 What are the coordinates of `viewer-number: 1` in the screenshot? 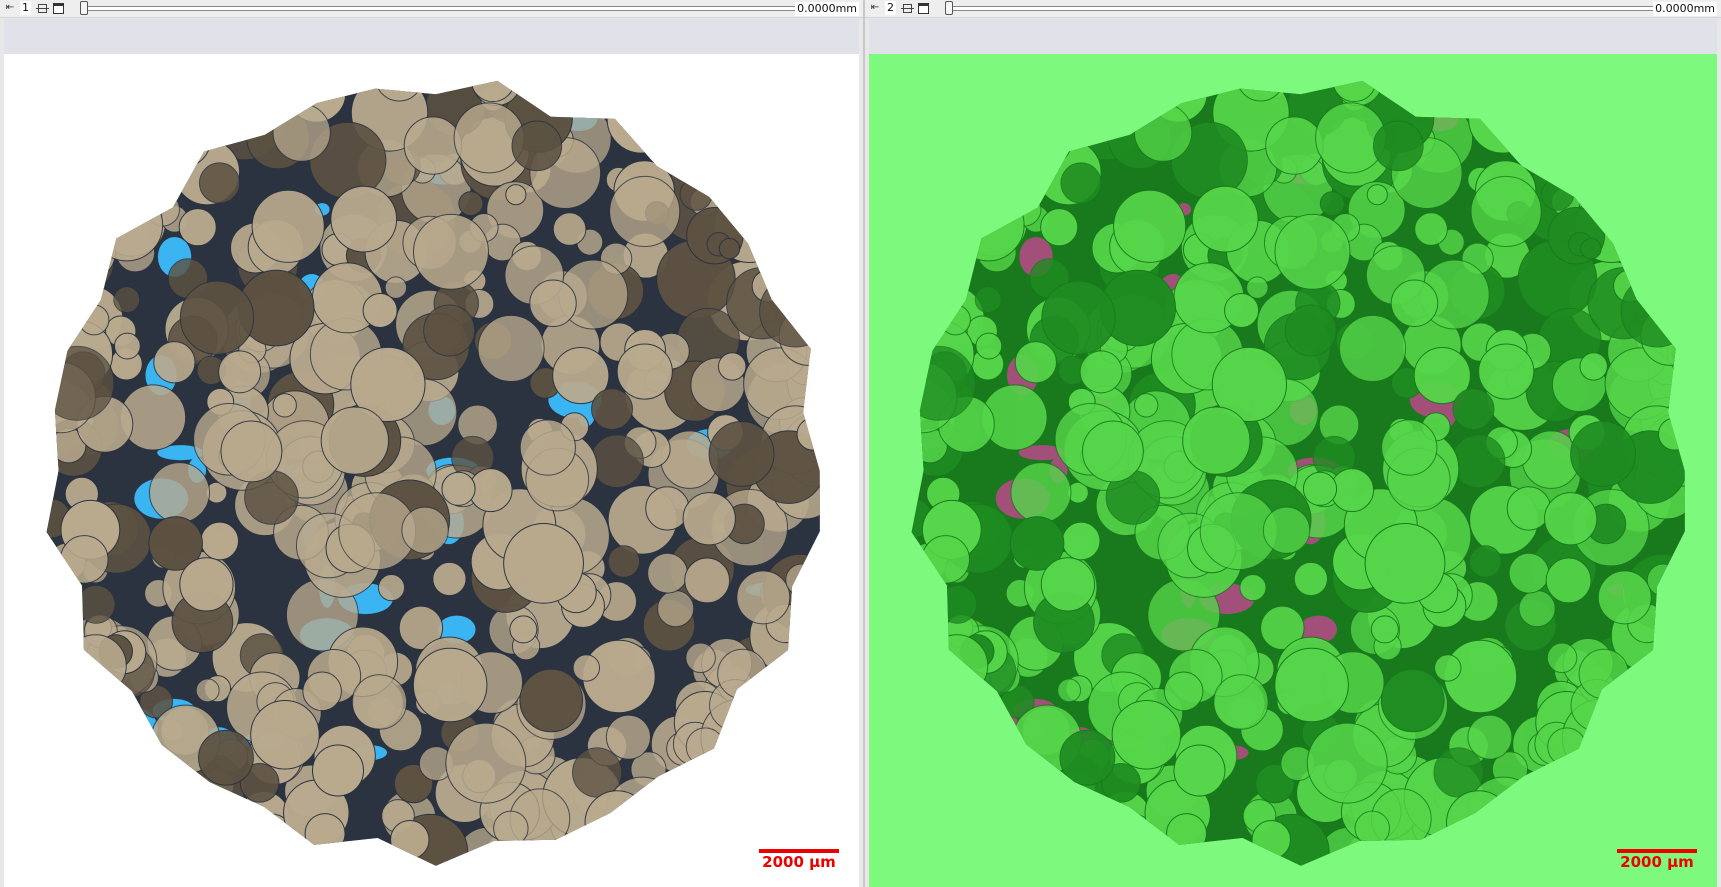 It's located at (25, 8).